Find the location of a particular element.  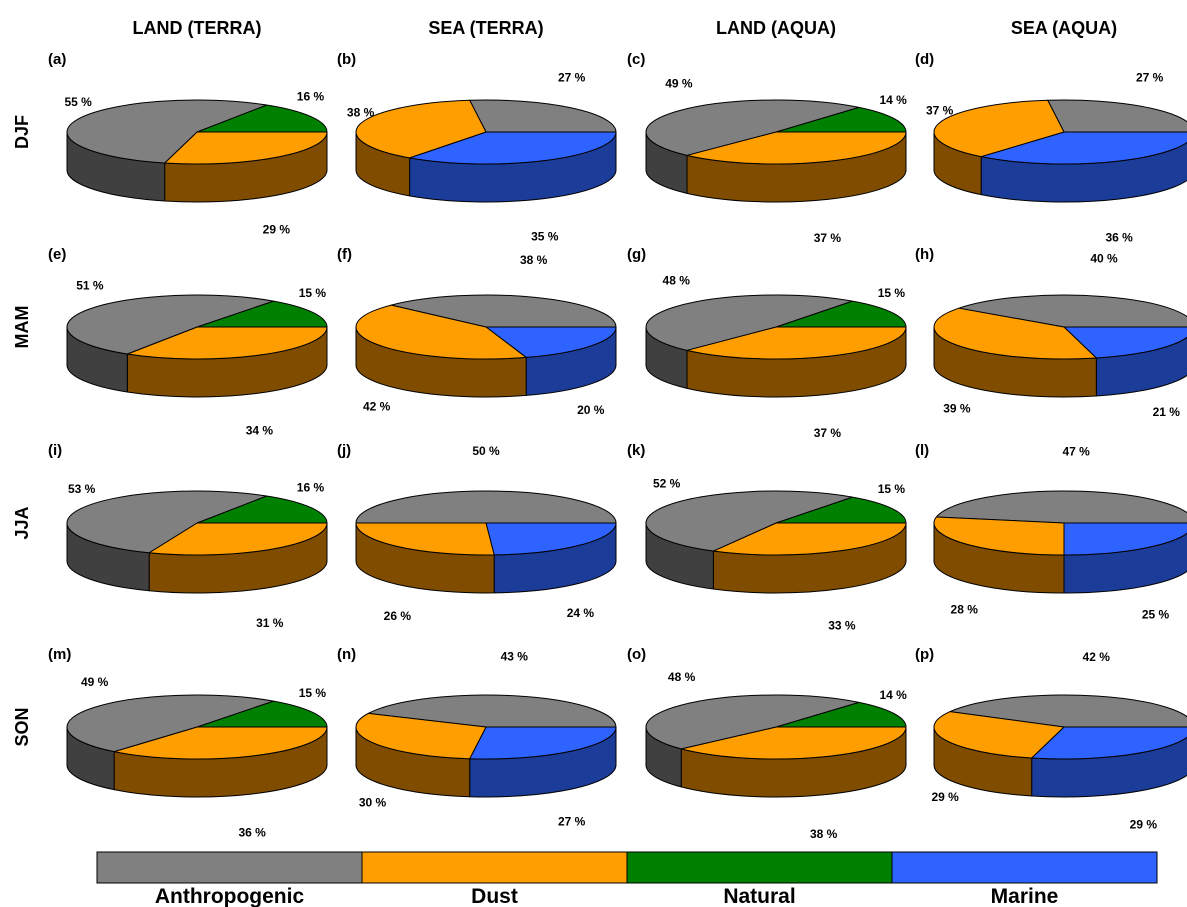

row-title-djf: DJF is located at coordinates (22, 132).